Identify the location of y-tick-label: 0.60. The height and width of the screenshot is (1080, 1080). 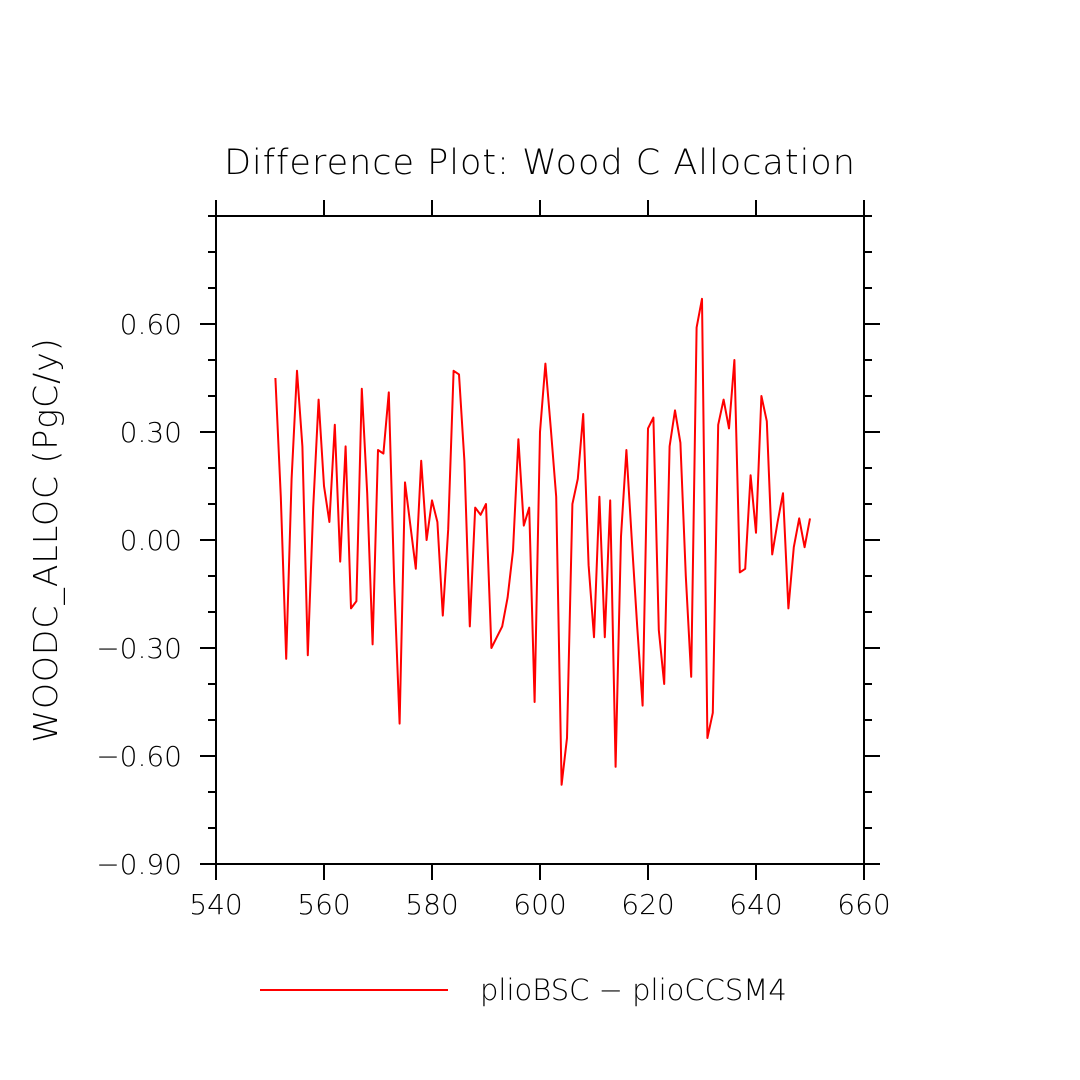
(151, 324).